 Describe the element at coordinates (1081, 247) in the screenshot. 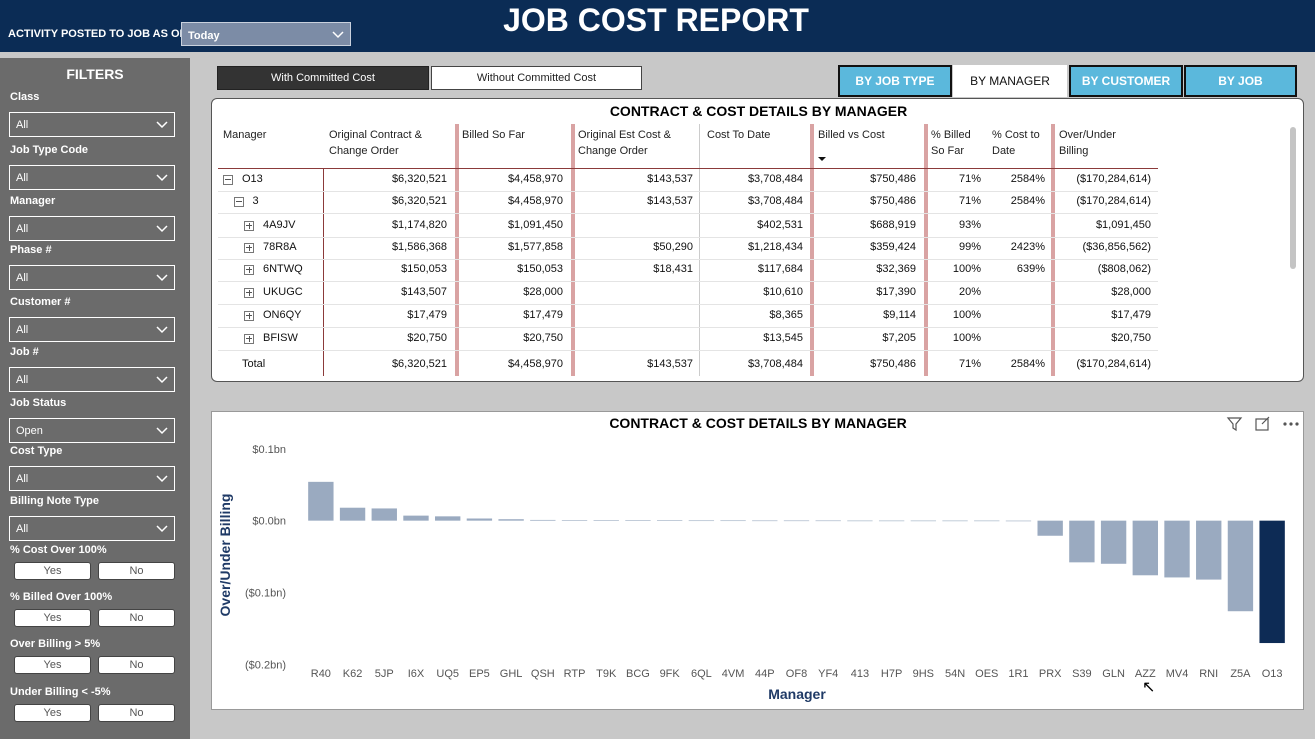

I see `cell: ($36,856,562)` at that location.